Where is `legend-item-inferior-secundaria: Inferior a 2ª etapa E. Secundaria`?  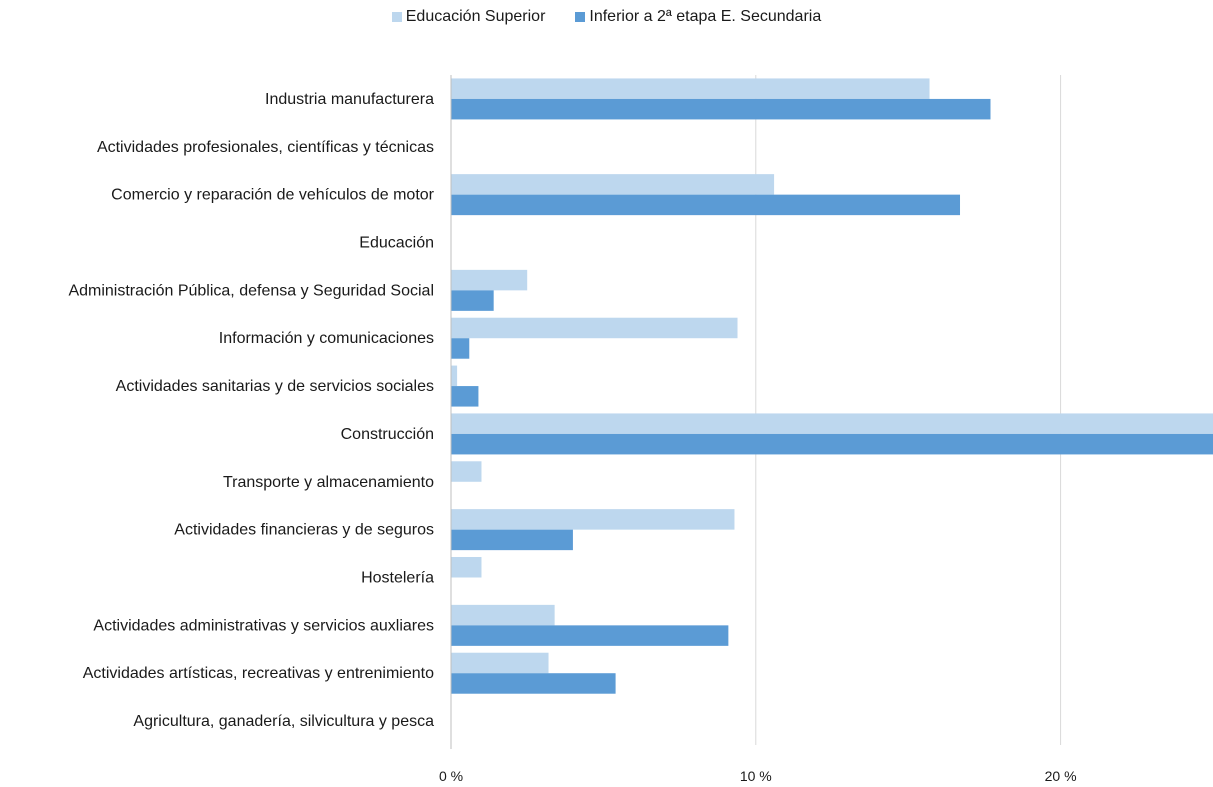 legend-item-inferior-secundaria: Inferior a 2ª etapa E. Secundaria is located at coordinates (698, 17).